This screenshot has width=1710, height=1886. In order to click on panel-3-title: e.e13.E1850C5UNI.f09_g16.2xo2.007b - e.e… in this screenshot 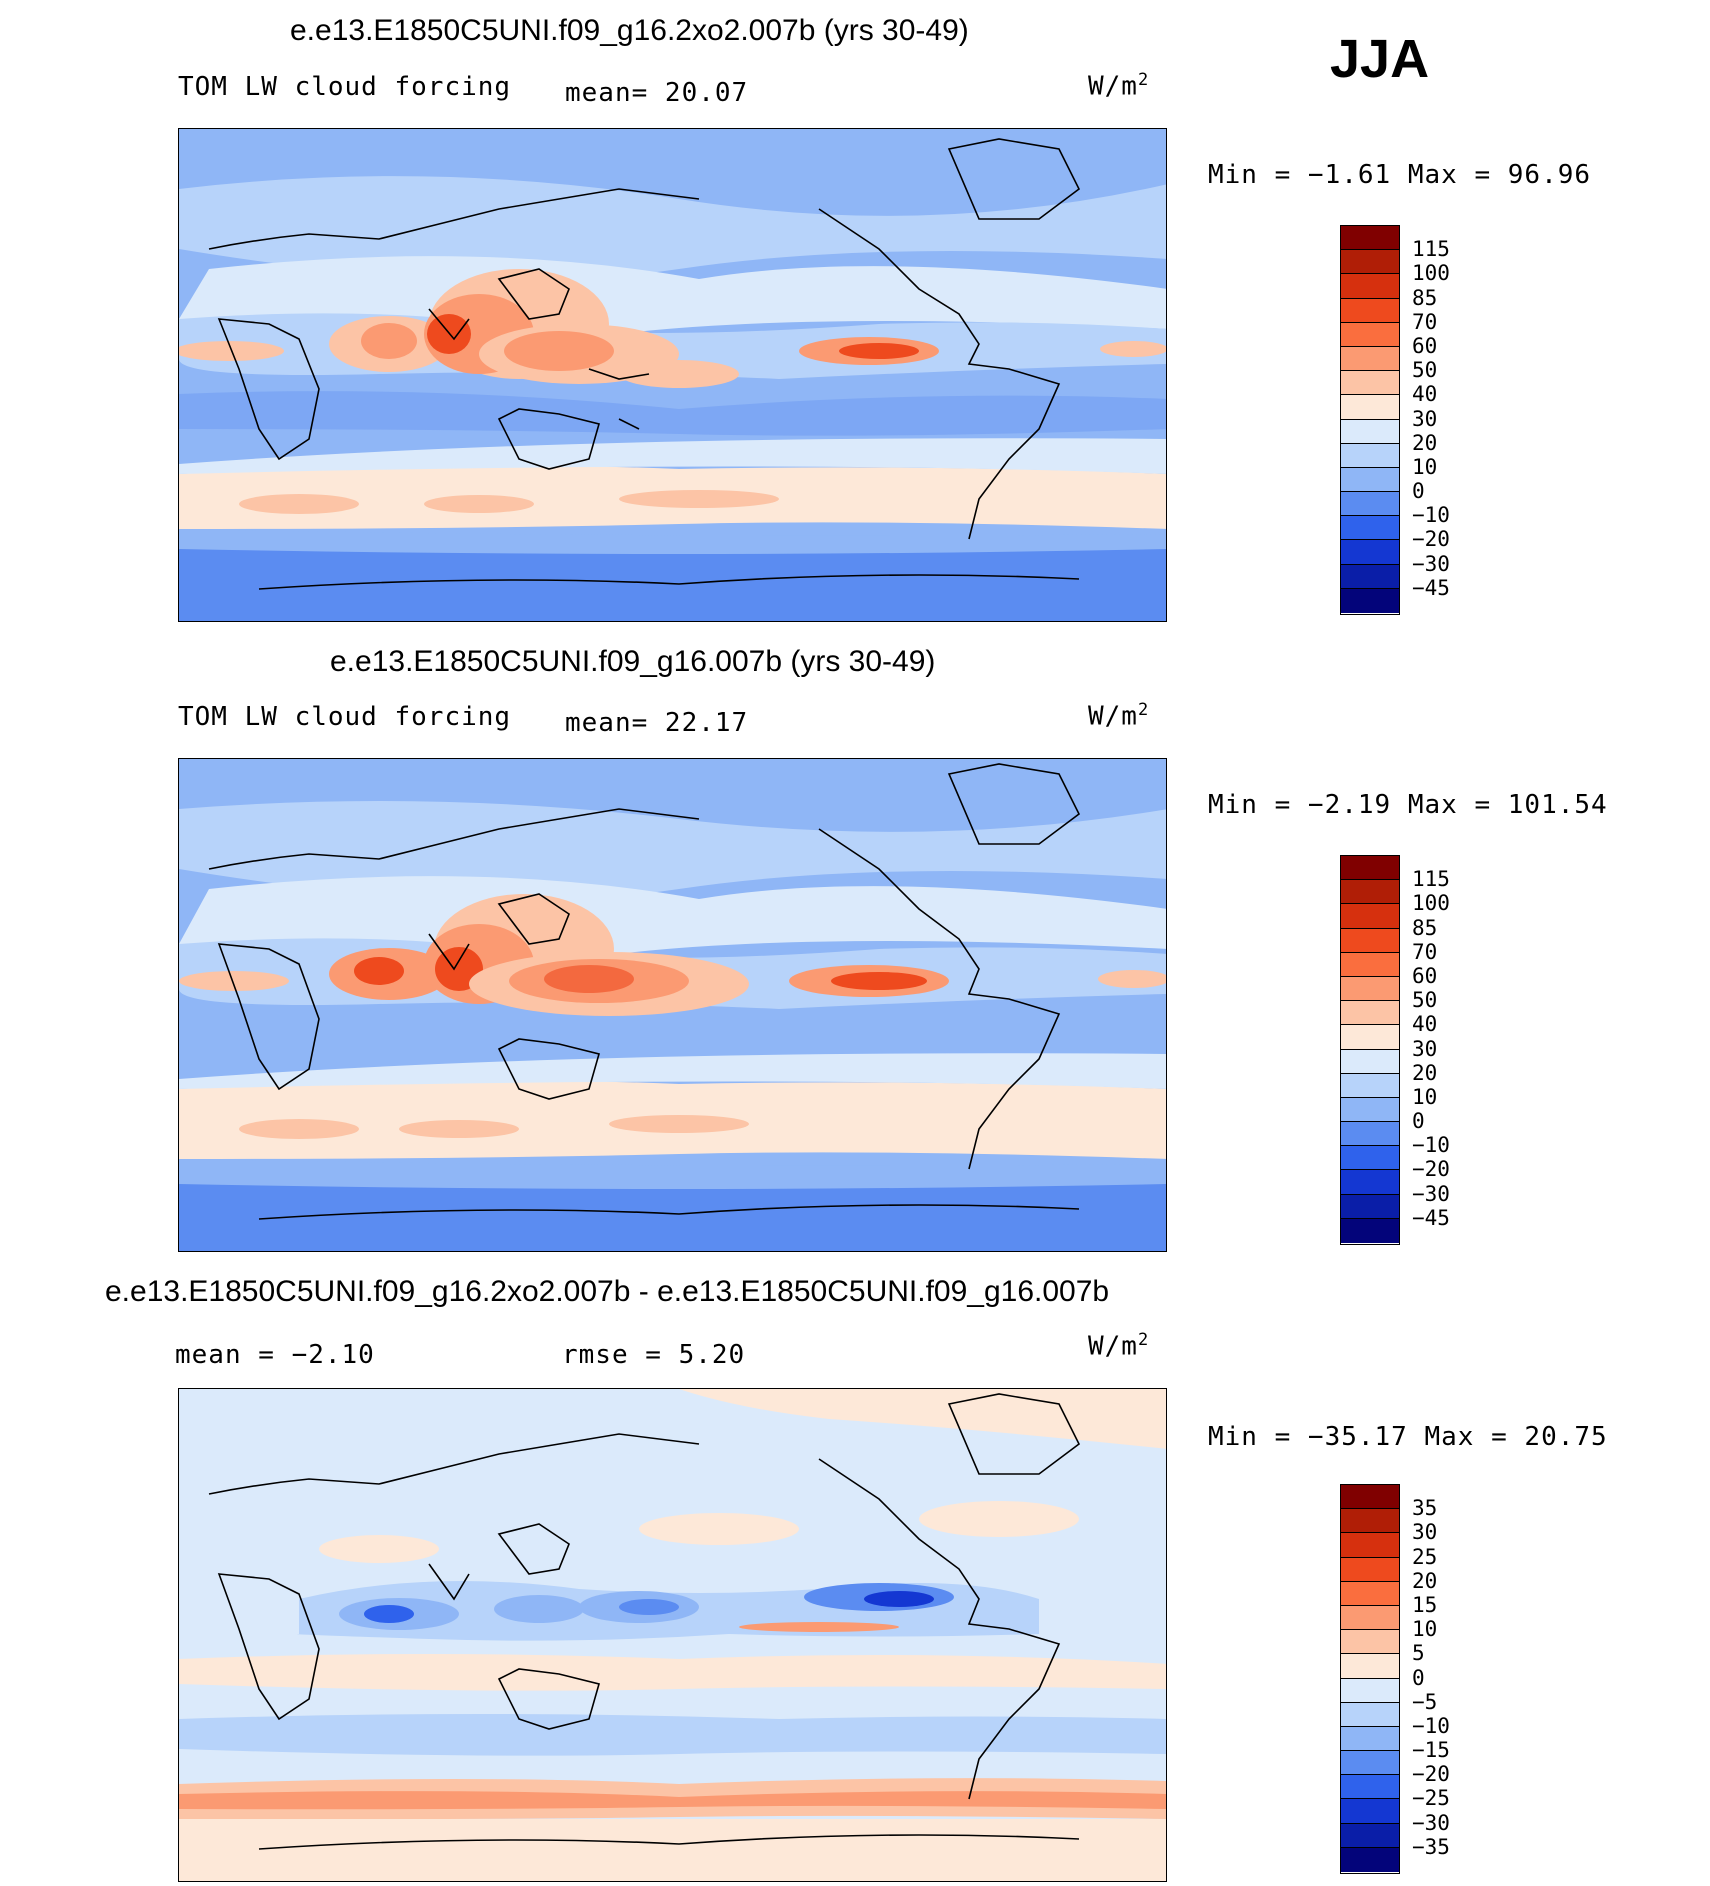, I will do `click(607, 1291)`.